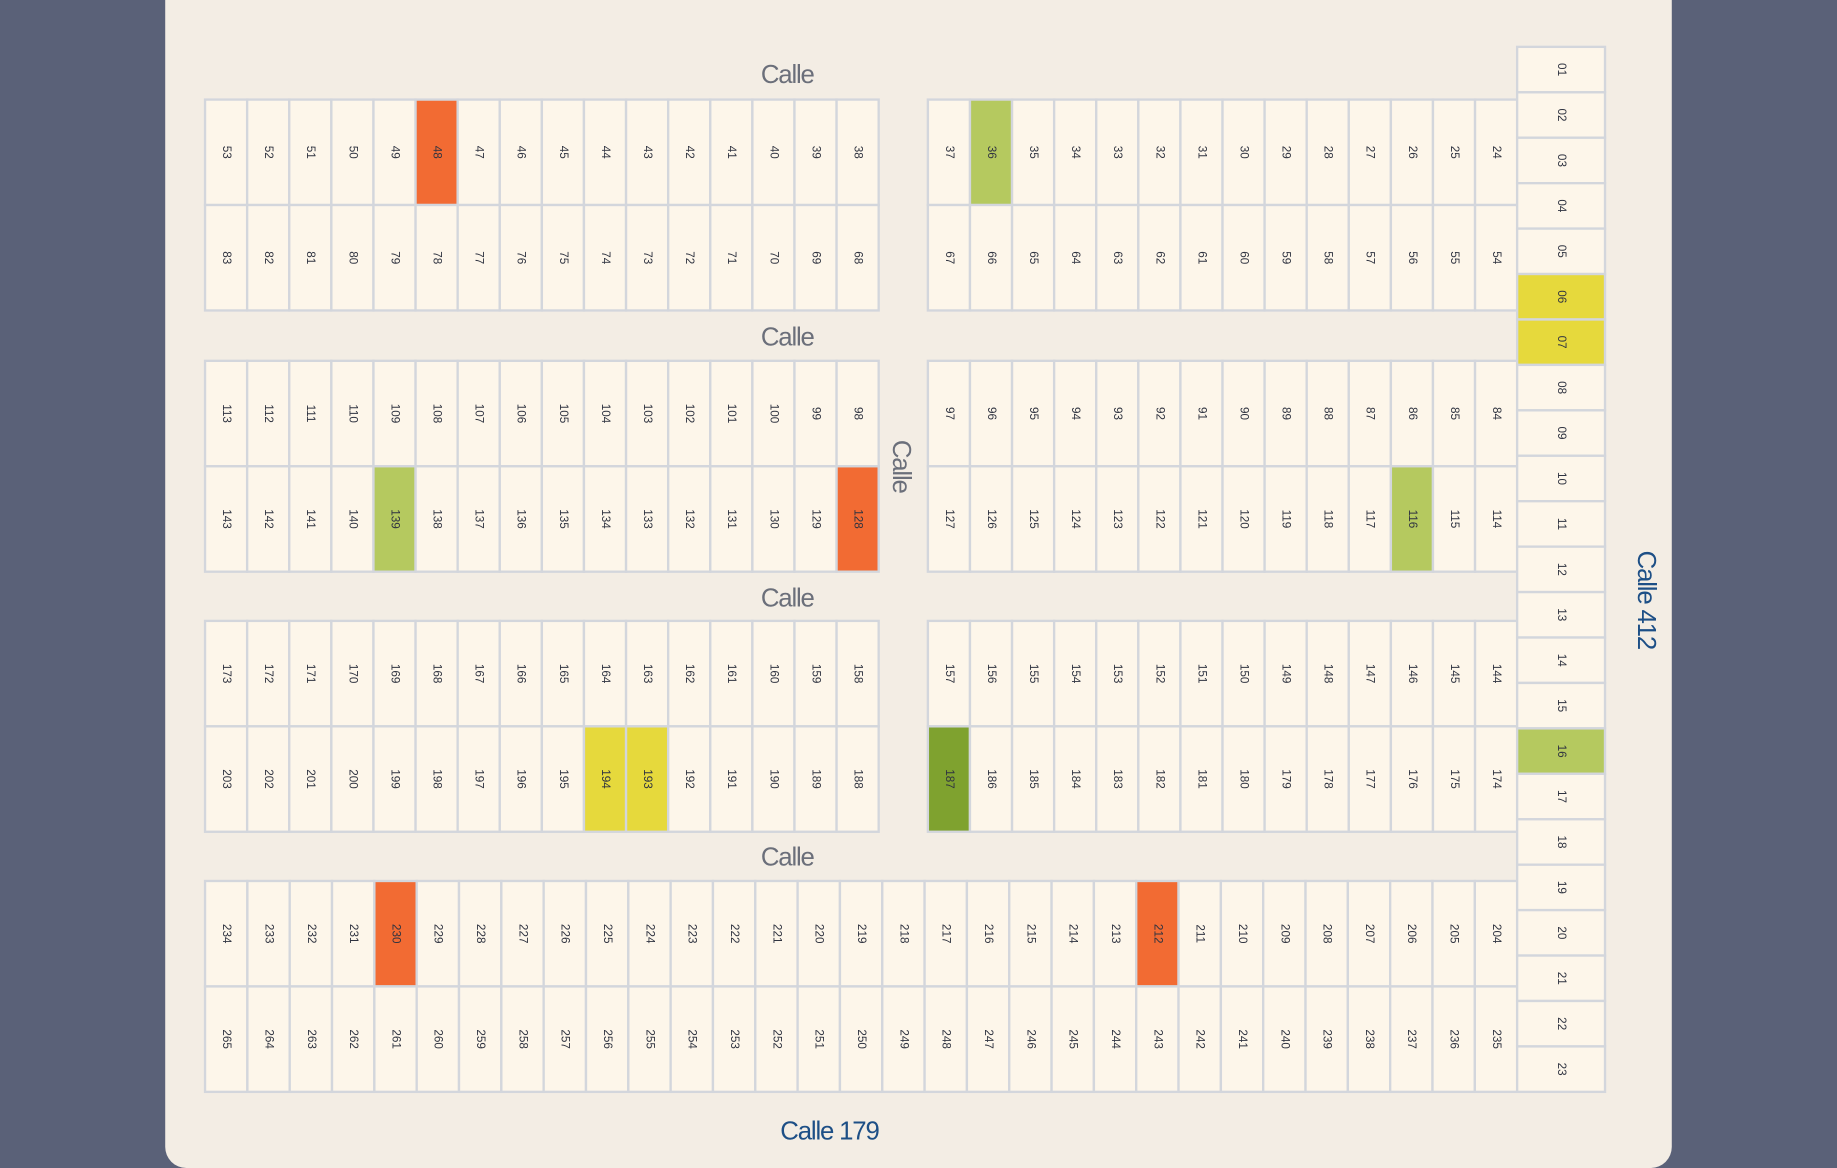 The height and width of the screenshot is (1168, 1837). What do you see at coordinates (605, 779) in the screenshot?
I see `lot-number: 194` at bounding box center [605, 779].